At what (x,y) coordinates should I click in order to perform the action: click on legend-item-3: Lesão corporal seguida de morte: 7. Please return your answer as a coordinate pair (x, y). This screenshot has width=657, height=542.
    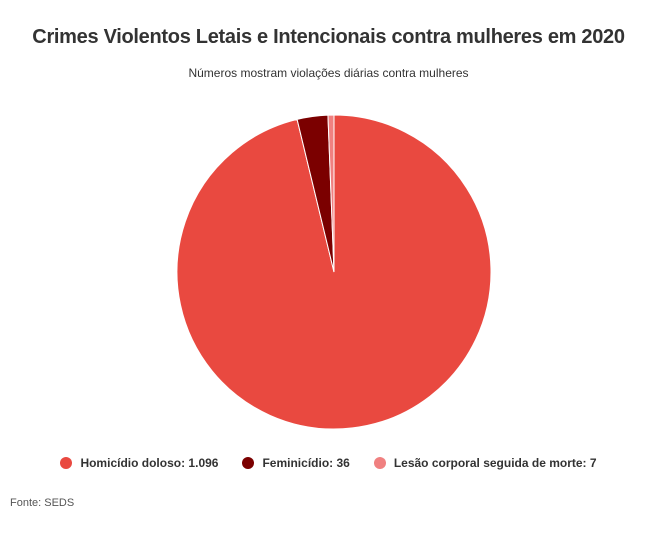
    Looking at the image, I should click on (485, 463).